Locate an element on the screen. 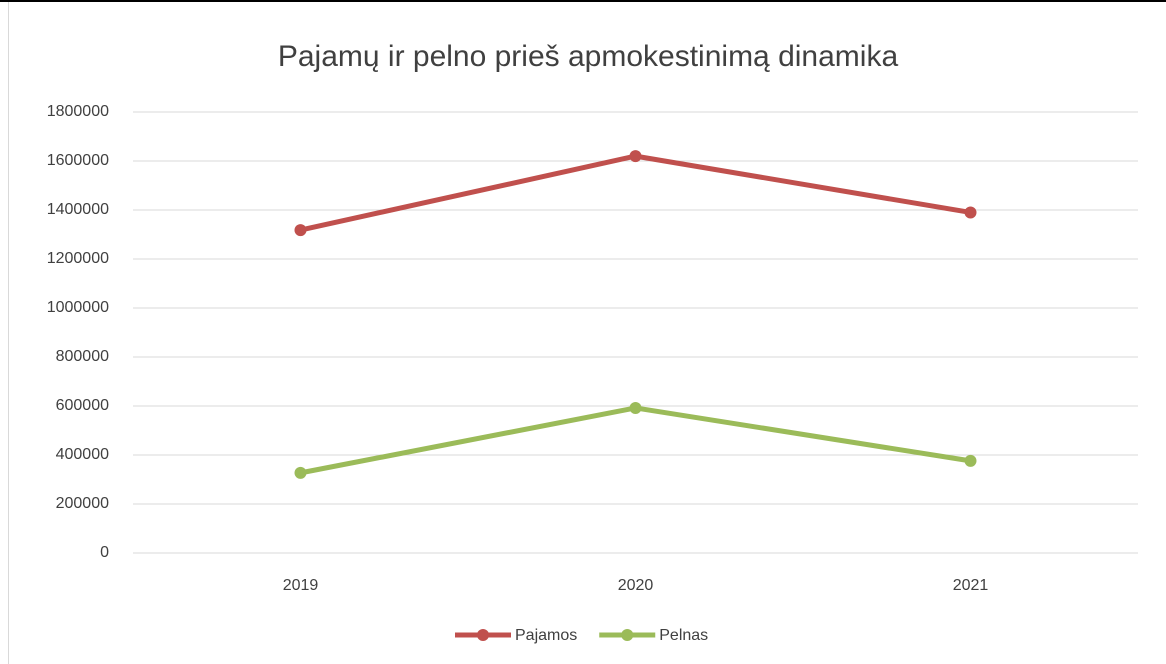 Image resolution: width=1166 pixels, height=664 pixels. y-tick-label: 800000 is located at coordinates (82, 356).